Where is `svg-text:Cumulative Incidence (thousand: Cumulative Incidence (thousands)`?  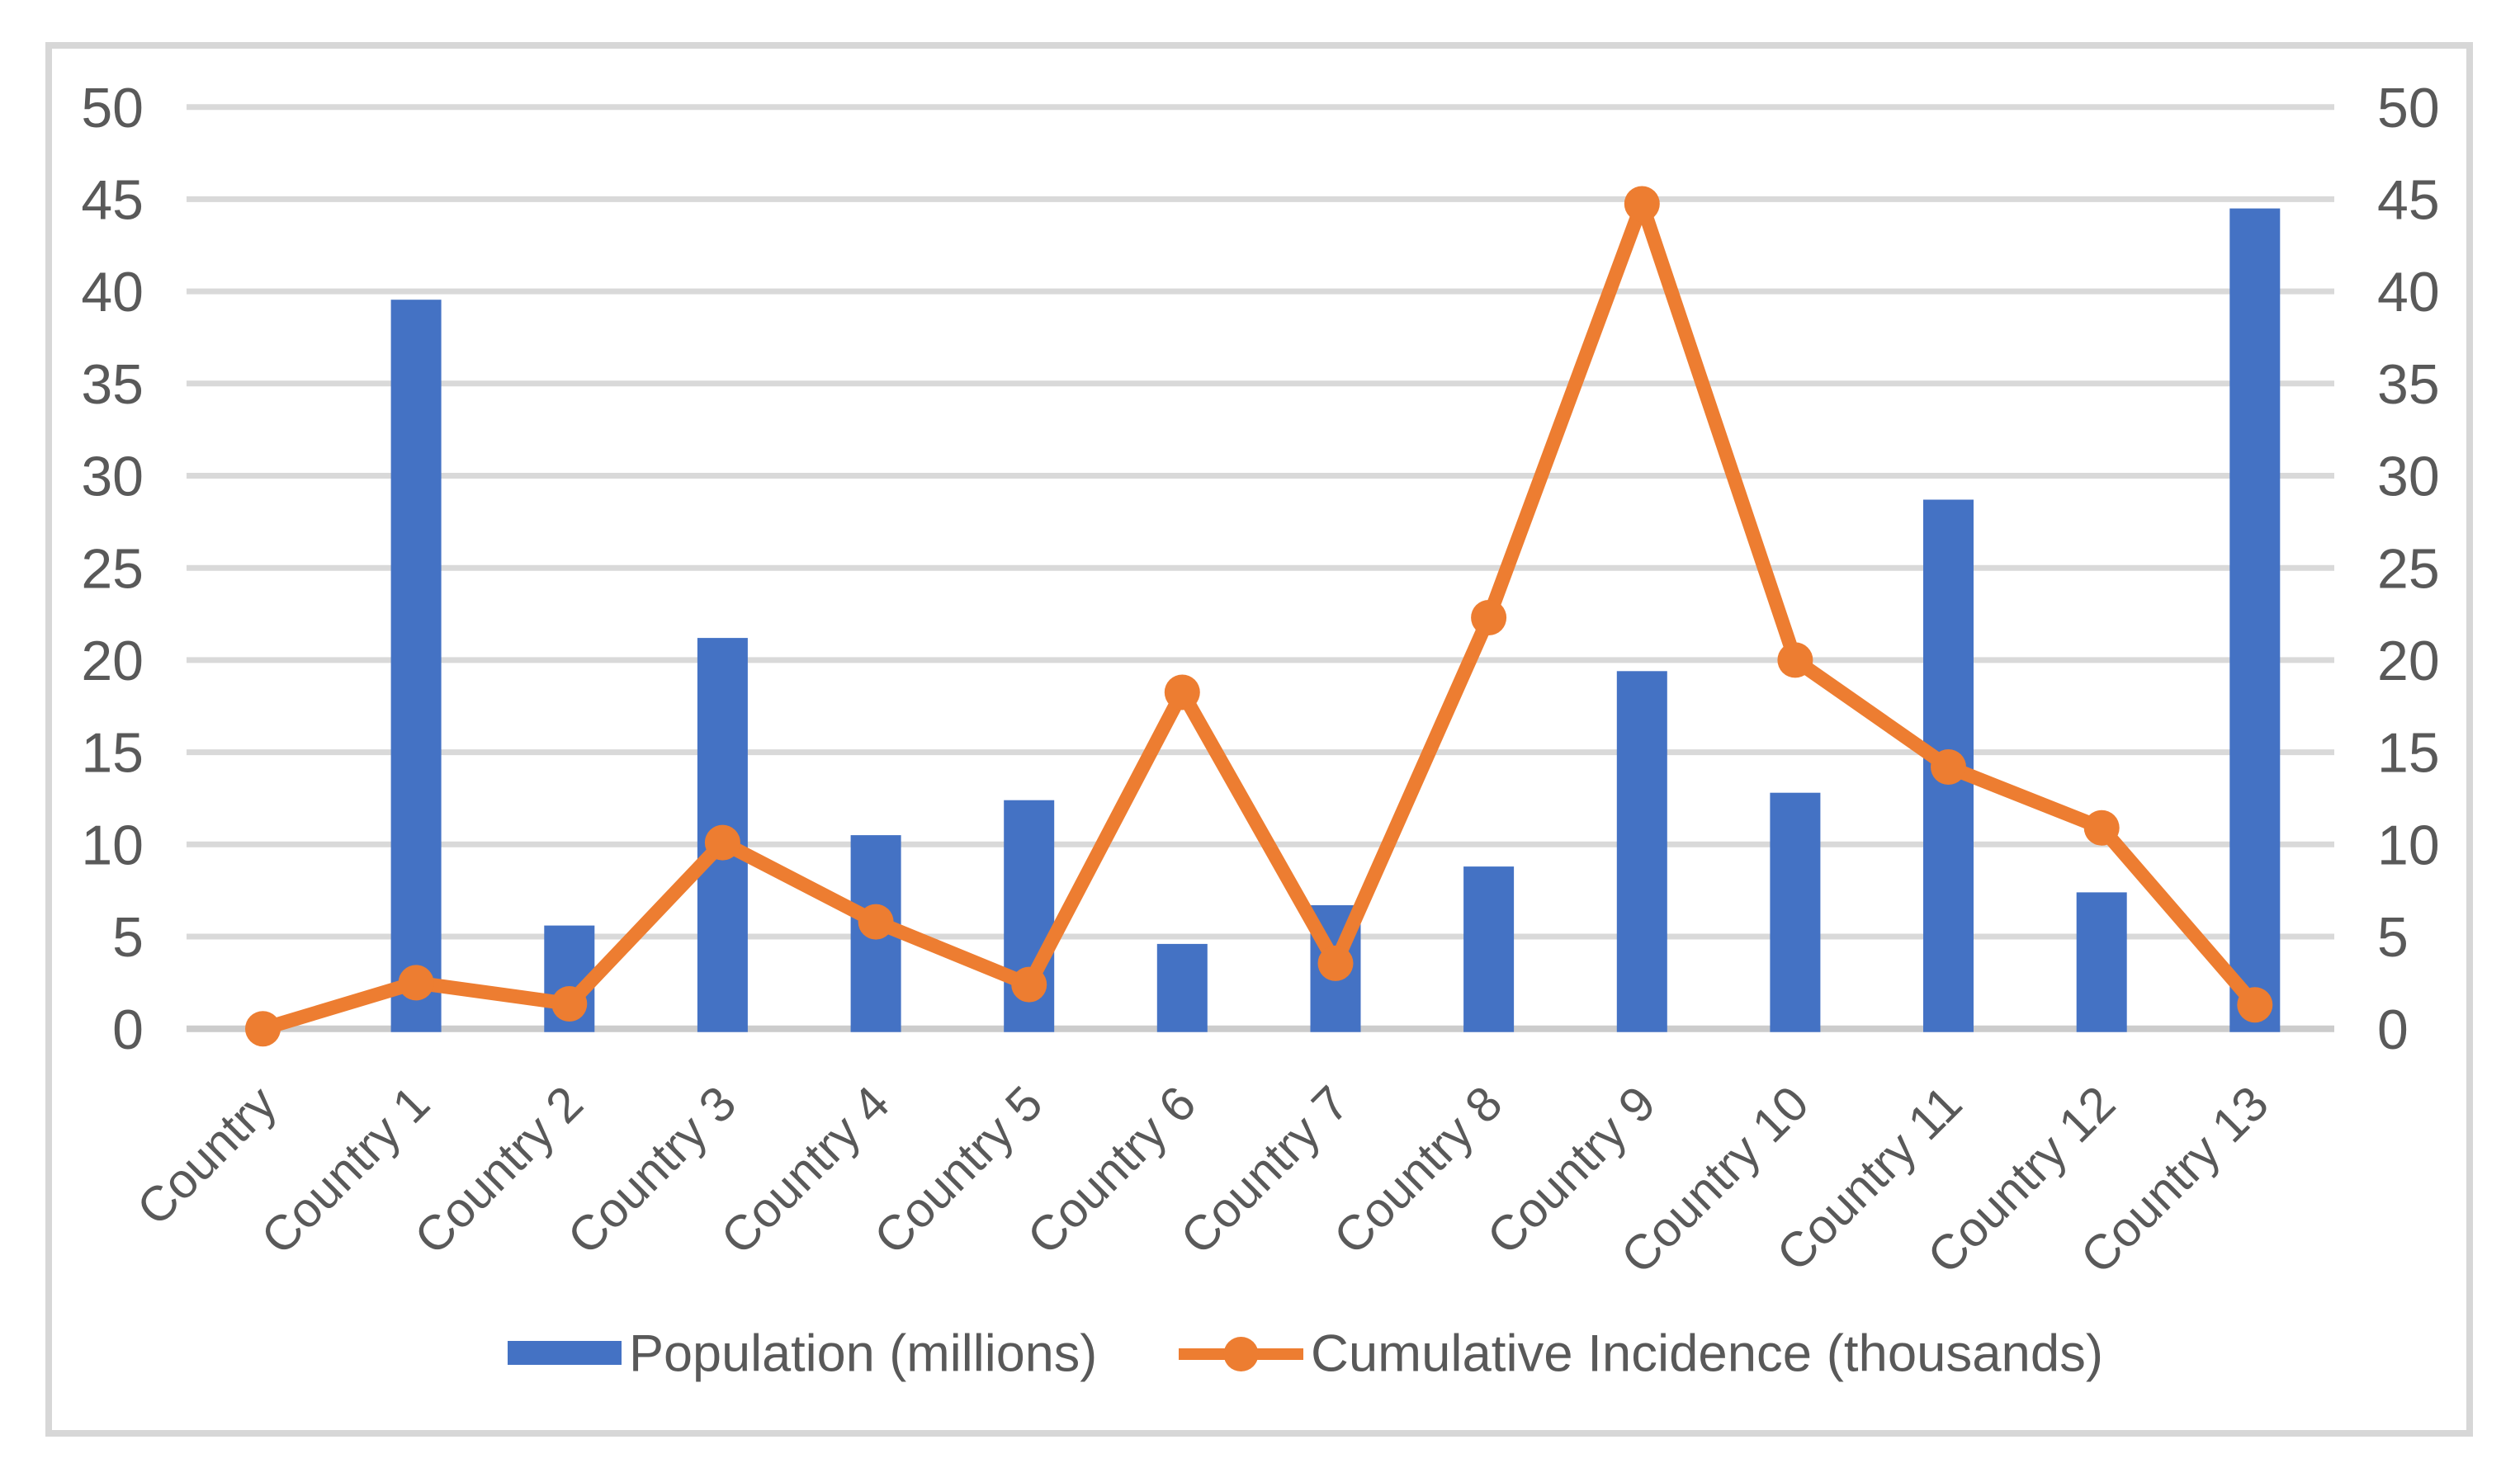 svg-text:Cumulative Incidence (thousand: Cumulative Incidence (thousands) is located at coordinates (1707, 1354).